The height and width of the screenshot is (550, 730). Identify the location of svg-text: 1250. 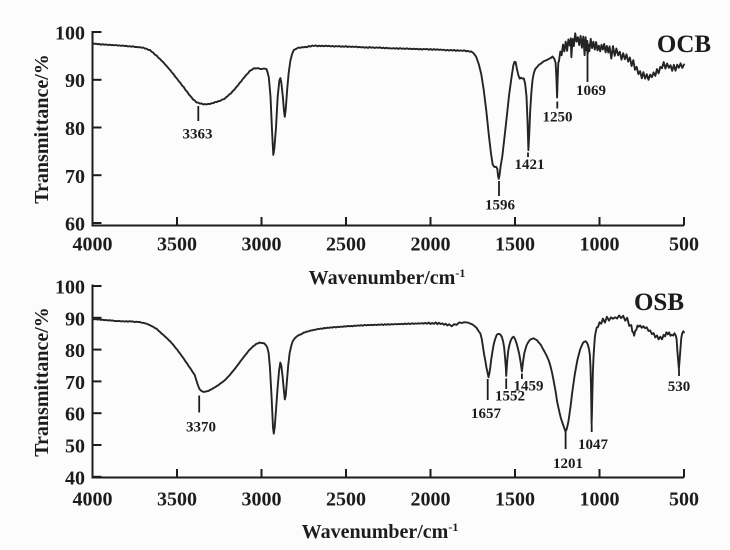
(558, 118).